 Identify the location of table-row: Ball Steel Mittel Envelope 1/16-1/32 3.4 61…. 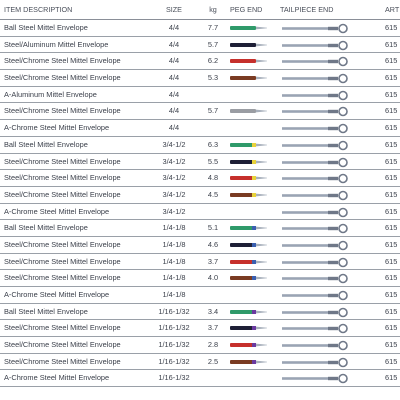
(200, 312).